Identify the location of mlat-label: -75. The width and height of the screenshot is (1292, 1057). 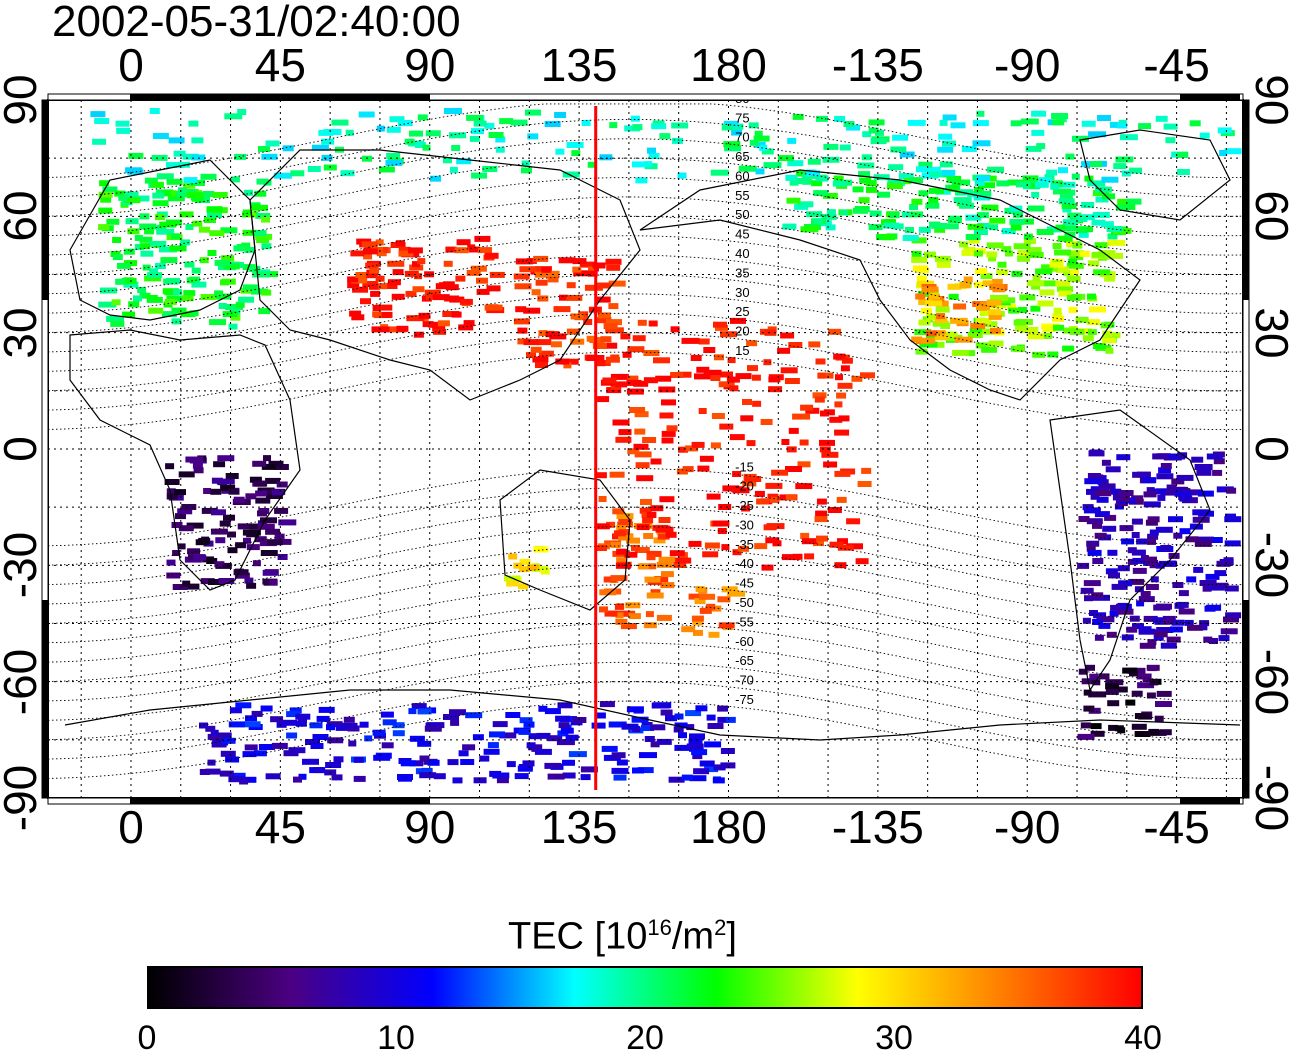
(744, 699).